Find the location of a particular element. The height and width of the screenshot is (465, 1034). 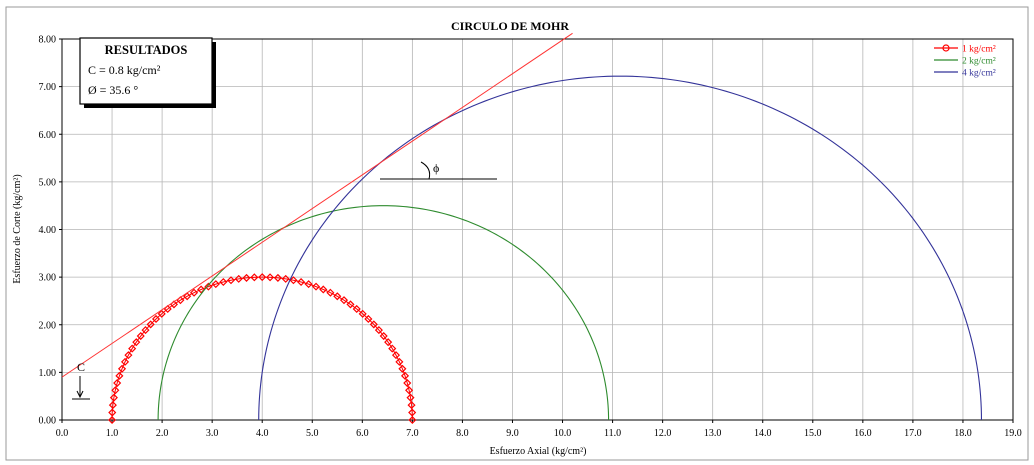

y-tick-label: 6.00 is located at coordinates (48, 135).